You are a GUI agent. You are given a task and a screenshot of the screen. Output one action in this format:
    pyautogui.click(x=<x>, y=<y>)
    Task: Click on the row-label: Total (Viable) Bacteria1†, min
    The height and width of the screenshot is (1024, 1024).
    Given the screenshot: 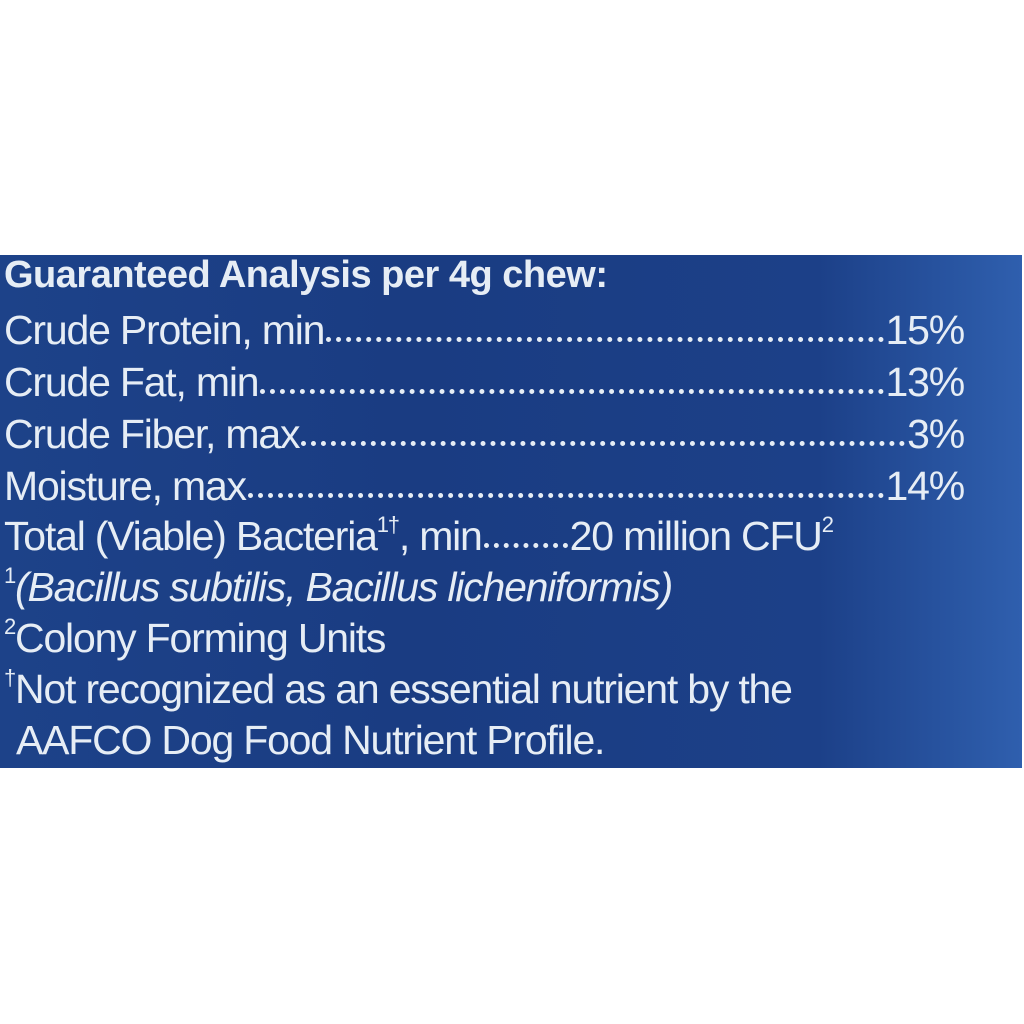 What is the action you would take?
    pyautogui.click(x=243, y=535)
    